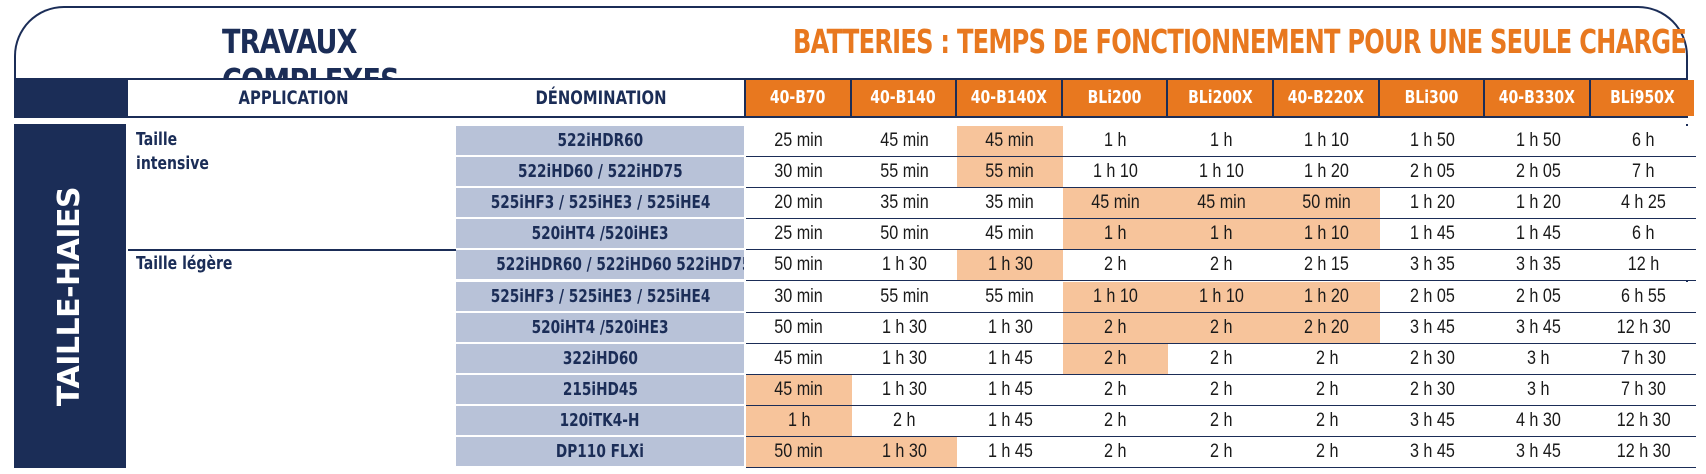  Describe the element at coordinates (600, 266) in the screenshot. I see `denomination-cell: 522iHDR60 / 522iHD60 522iHD75` at that location.